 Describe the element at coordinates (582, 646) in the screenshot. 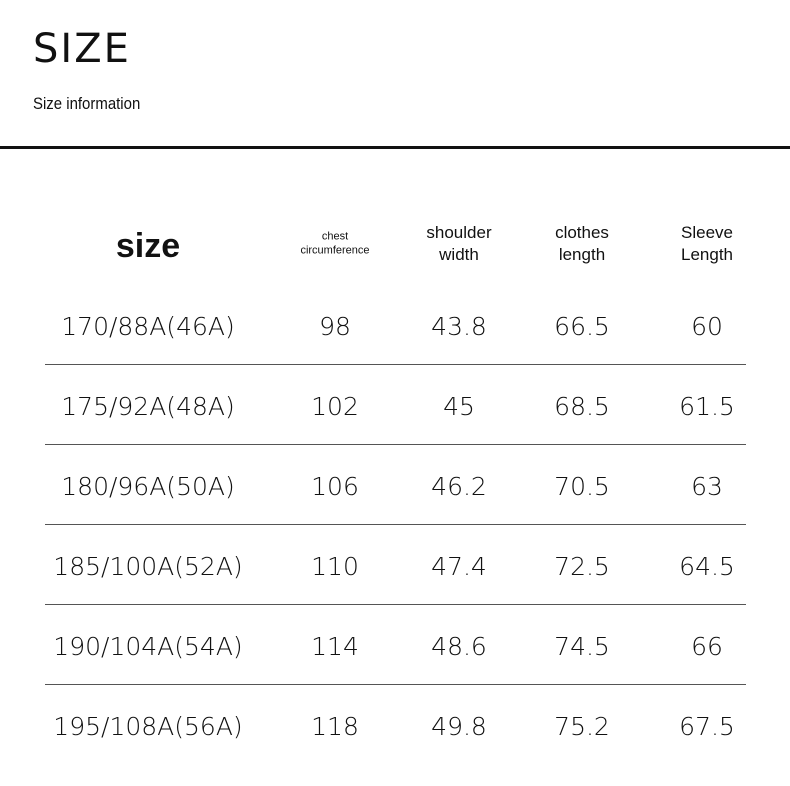

I see `measurement: 74.5` at that location.